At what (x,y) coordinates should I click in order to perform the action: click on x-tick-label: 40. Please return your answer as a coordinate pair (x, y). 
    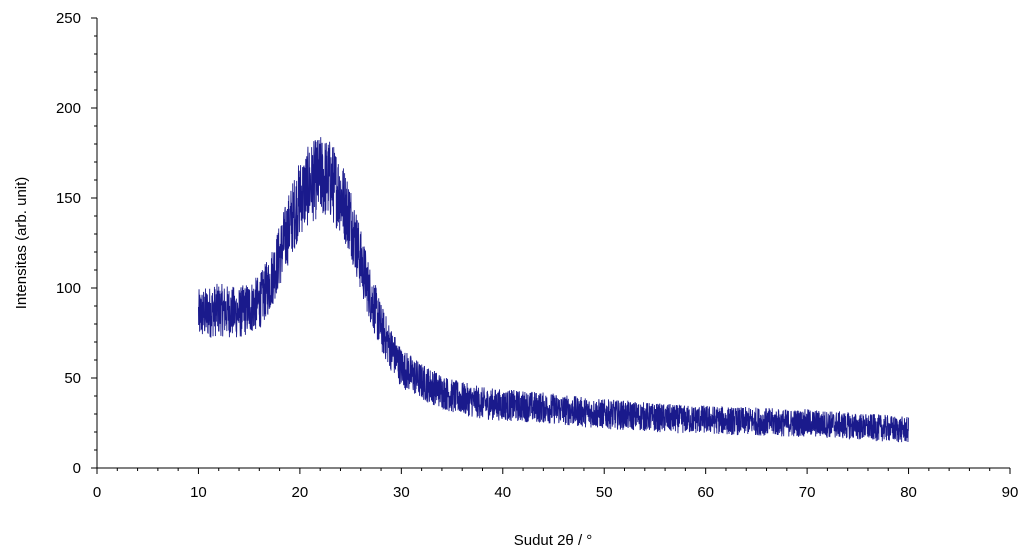
    Looking at the image, I should click on (502, 492).